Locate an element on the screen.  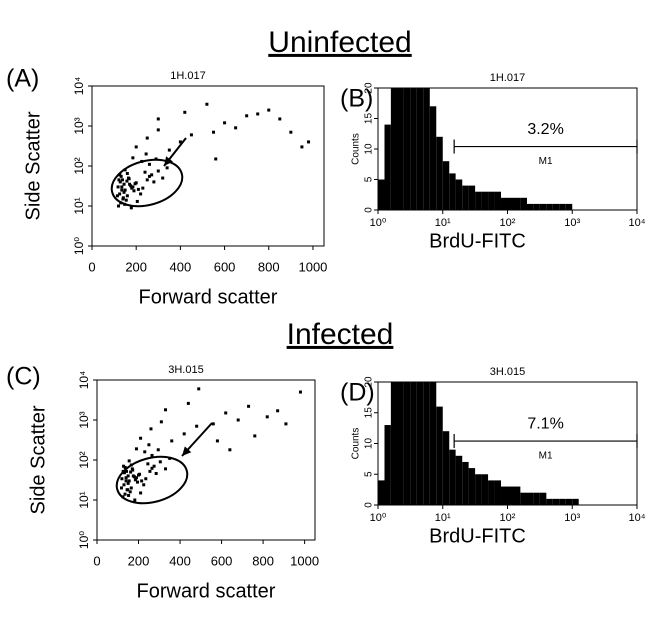
x-axis-label: Forward scatter is located at coordinates (208, 297).